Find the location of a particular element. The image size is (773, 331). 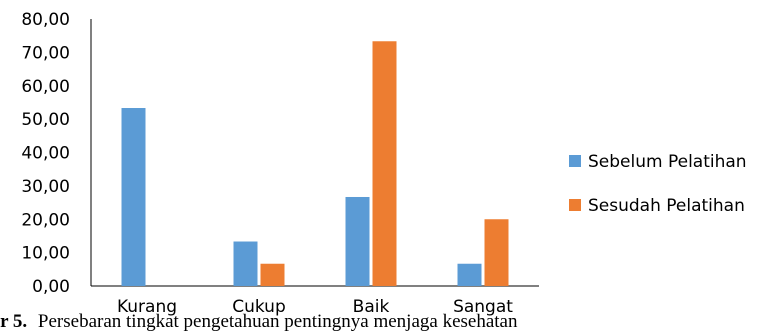

y-tick-label: 30,00 is located at coordinates (45, 187).